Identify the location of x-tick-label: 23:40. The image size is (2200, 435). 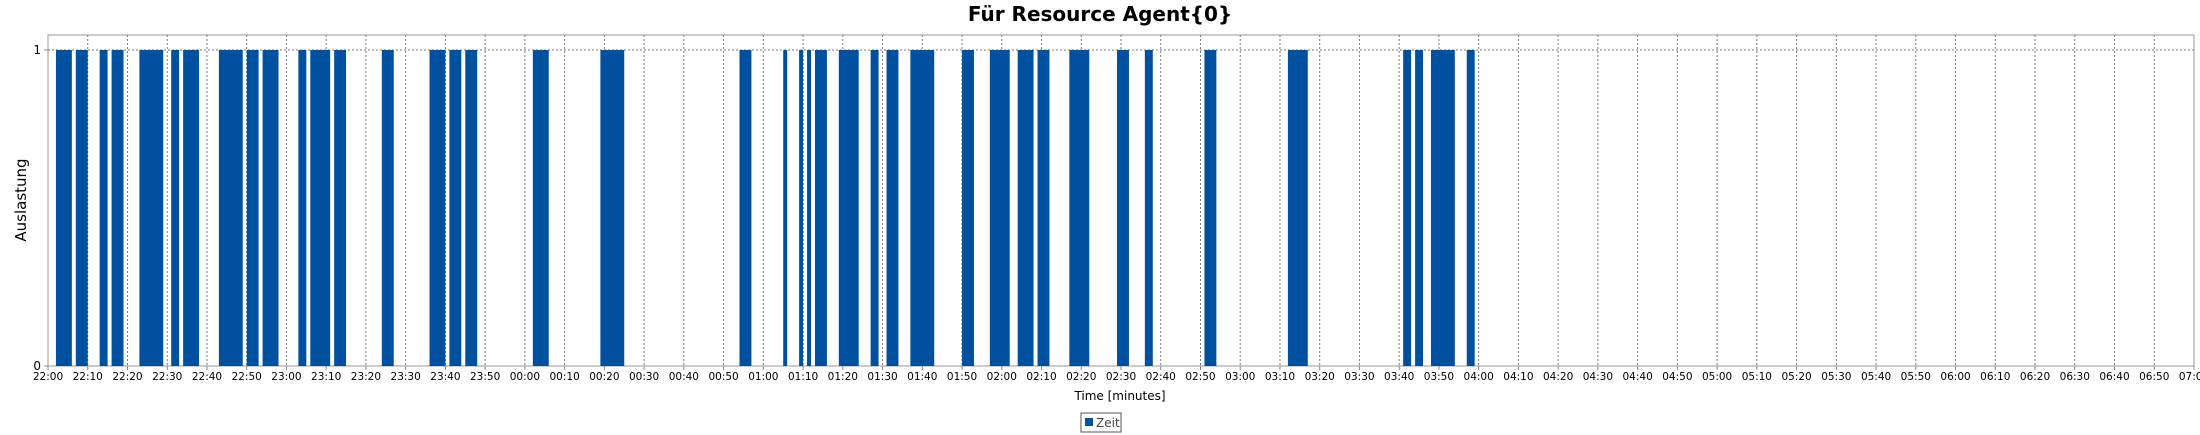
(445, 377).